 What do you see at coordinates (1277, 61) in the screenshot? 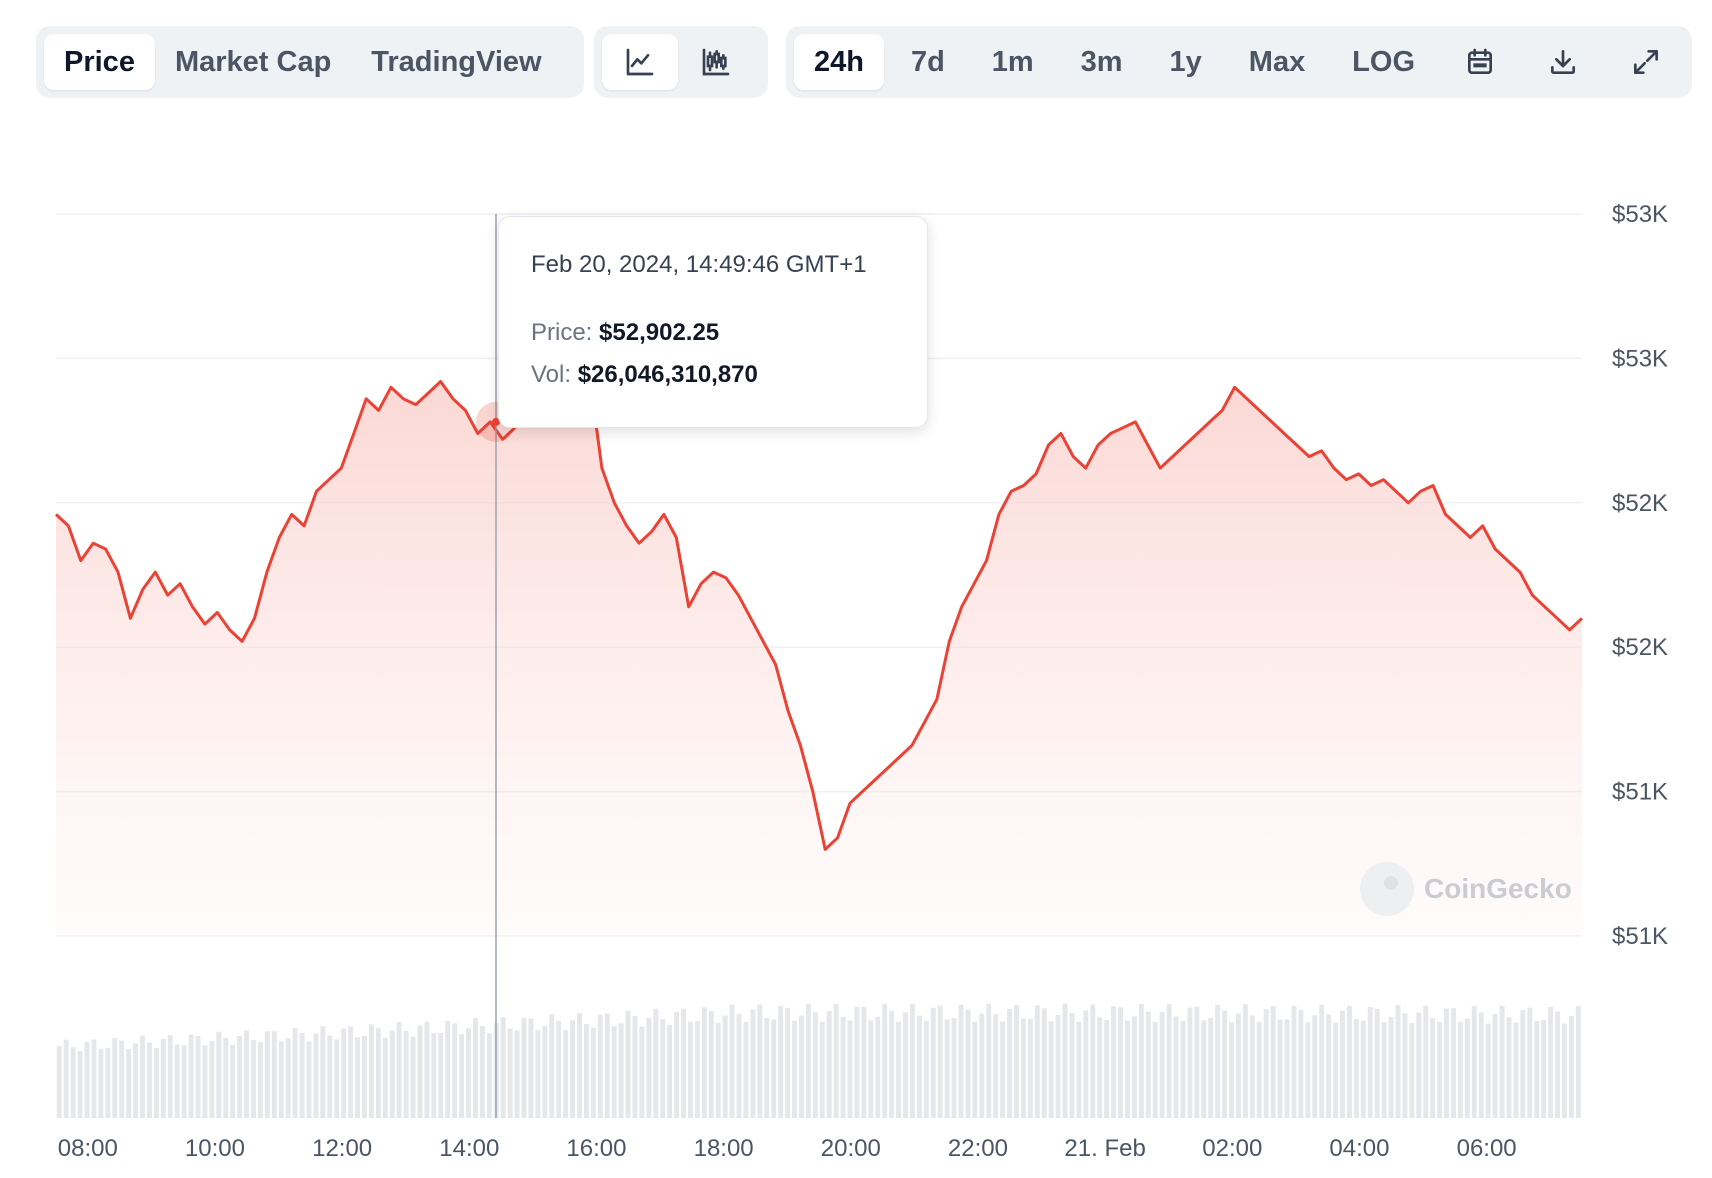
I see `range-max: Max` at bounding box center [1277, 61].